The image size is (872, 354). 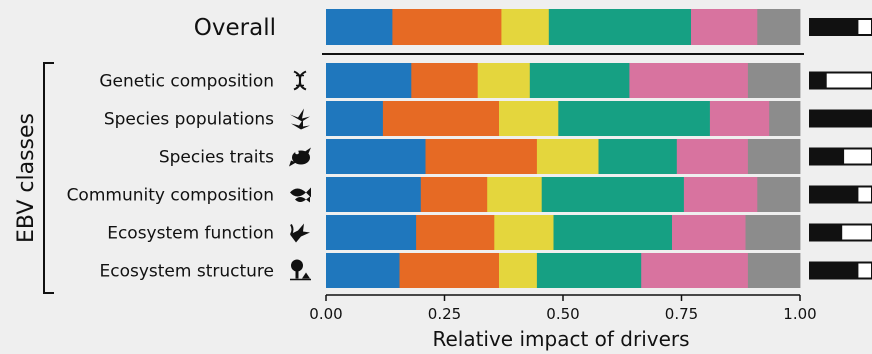 What do you see at coordinates (562, 314) in the screenshot?
I see `x-tick-label: 0.50` at bounding box center [562, 314].